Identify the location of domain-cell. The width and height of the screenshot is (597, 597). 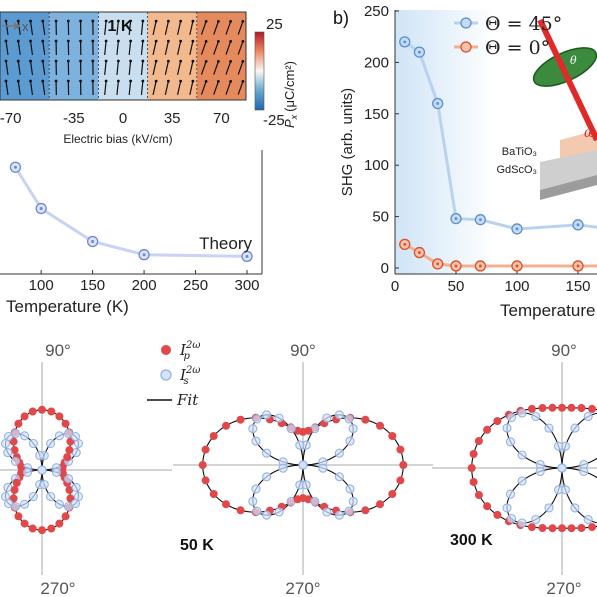
(74, 56).